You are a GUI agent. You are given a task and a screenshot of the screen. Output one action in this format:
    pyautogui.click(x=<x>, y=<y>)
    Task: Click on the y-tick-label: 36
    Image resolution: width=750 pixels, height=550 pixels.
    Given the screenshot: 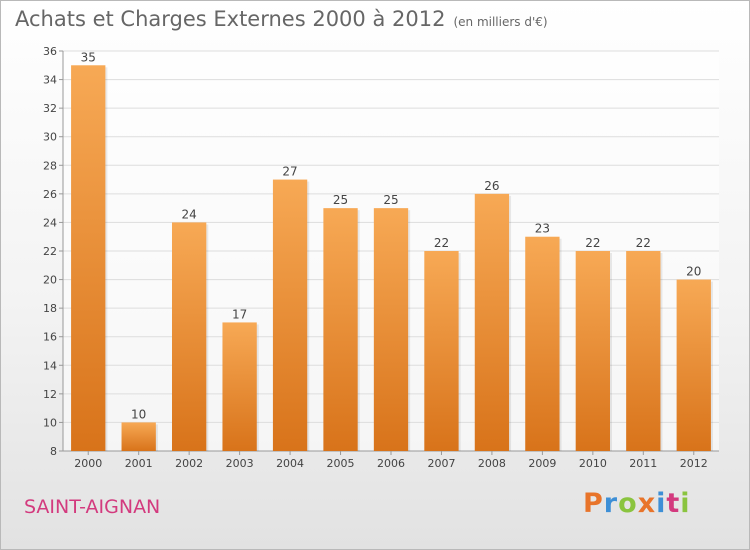 What is the action you would take?
    pyautogui.click(x=50, y=51)
    